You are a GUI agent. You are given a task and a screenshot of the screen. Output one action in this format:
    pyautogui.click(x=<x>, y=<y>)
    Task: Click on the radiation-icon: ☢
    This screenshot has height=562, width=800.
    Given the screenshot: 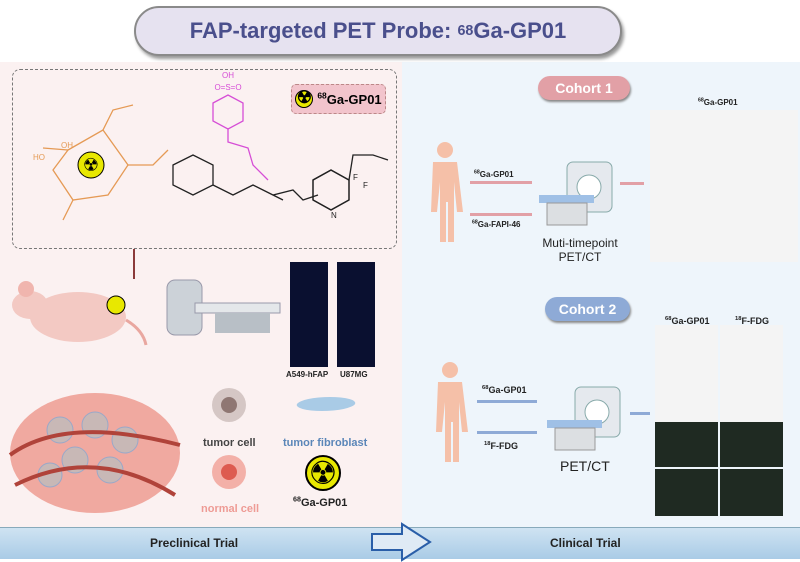 What is the action you would take?
    pyautogui.click(x=323, y=473)
    